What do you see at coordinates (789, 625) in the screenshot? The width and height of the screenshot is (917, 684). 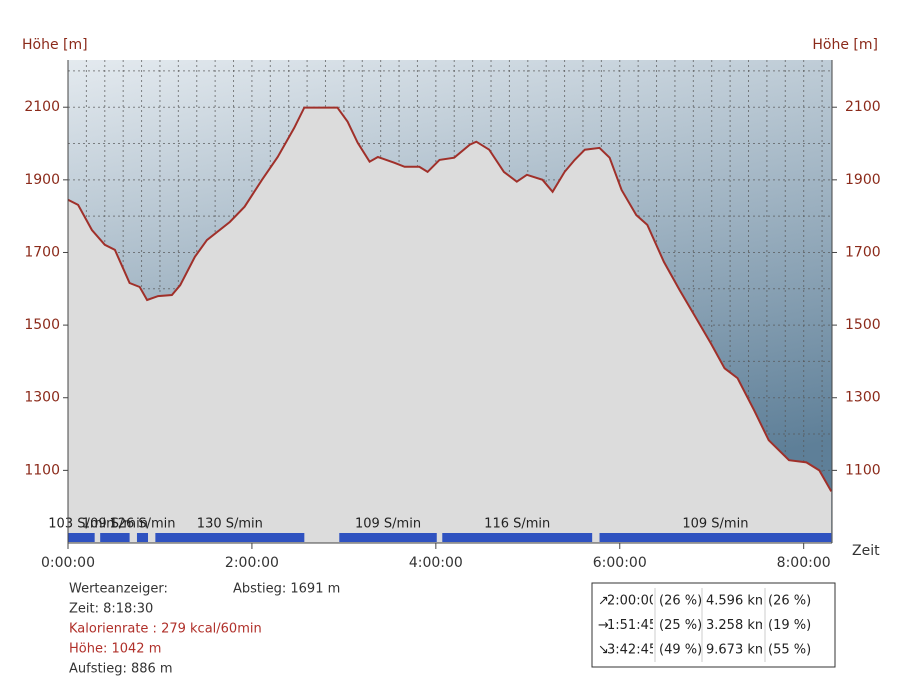 I see `summary-cell: (19 %)` at bounding box center [789, 625].